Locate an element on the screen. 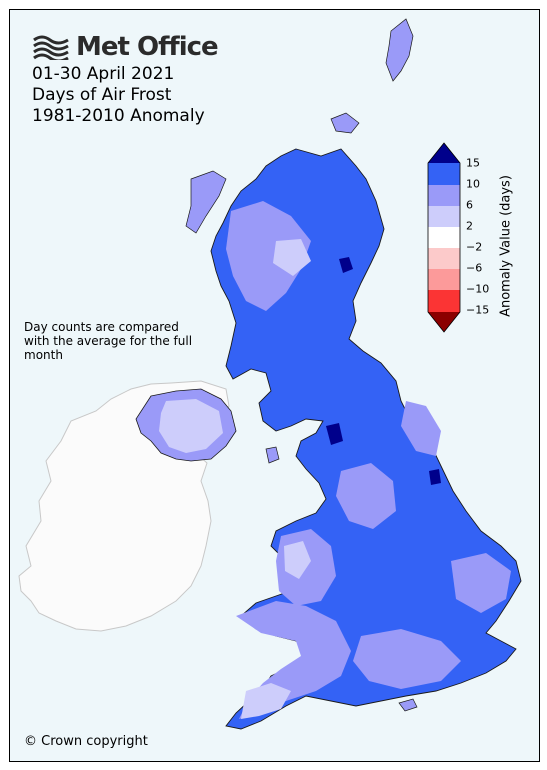 This screenshot has width=547, height=770. south-england-moderate-anomaly is located at coordinates (407, 659).